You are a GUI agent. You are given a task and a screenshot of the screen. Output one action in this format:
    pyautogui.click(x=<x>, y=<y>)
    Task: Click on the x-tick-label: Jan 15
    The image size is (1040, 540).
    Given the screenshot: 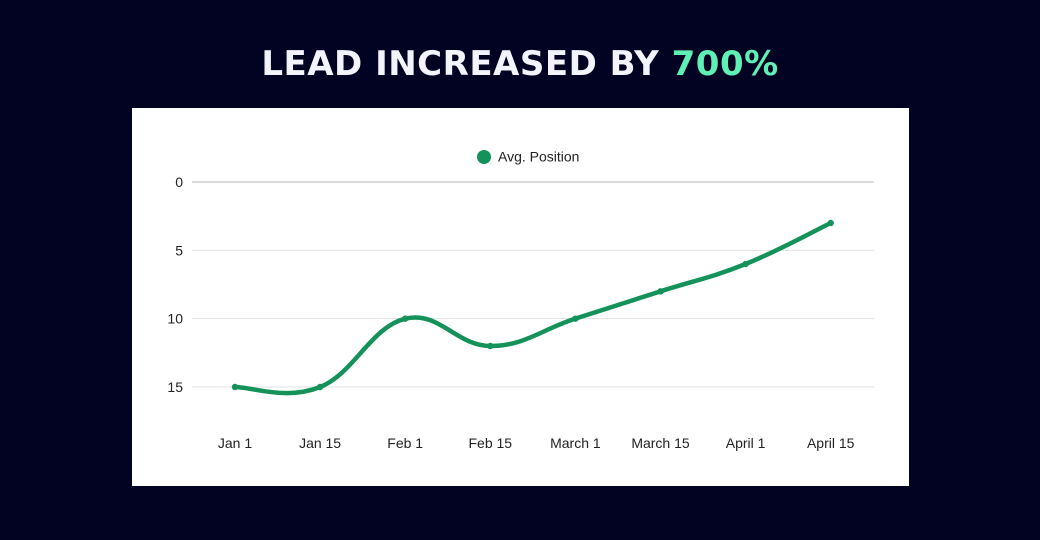 What is the action you would take?
    pyautogui.click(x=320, y=443)
    